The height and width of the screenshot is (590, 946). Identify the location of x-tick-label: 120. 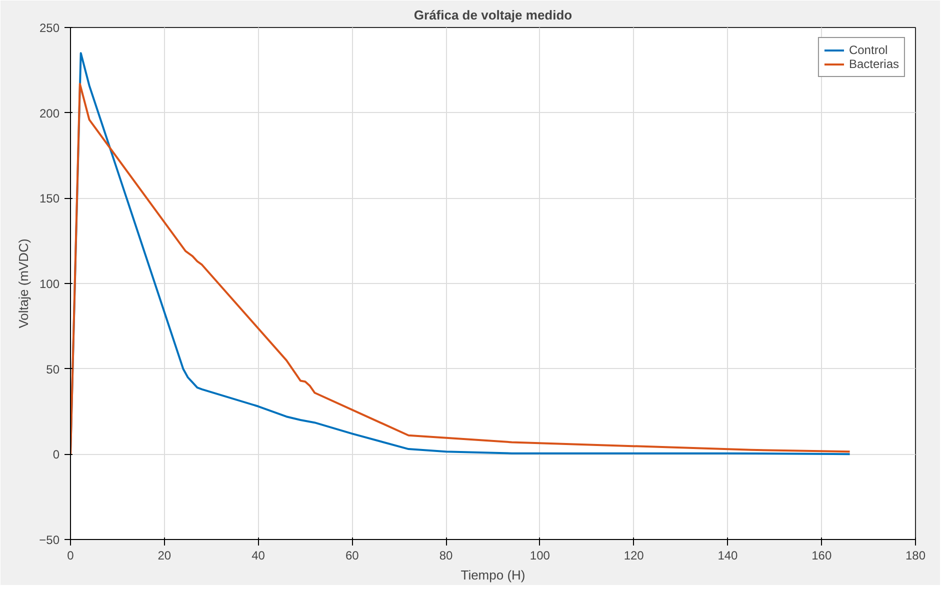
(634, 555).